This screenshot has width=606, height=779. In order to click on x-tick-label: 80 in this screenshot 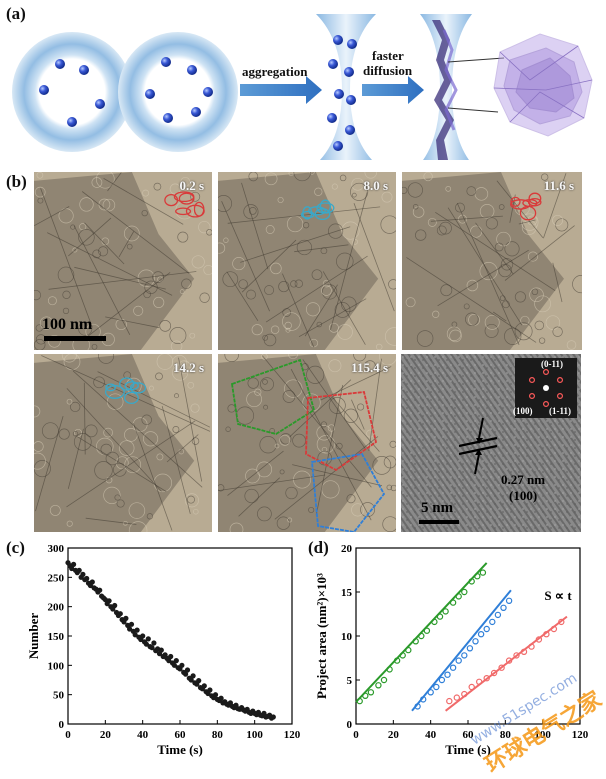, I will do `click(506, 735)`.